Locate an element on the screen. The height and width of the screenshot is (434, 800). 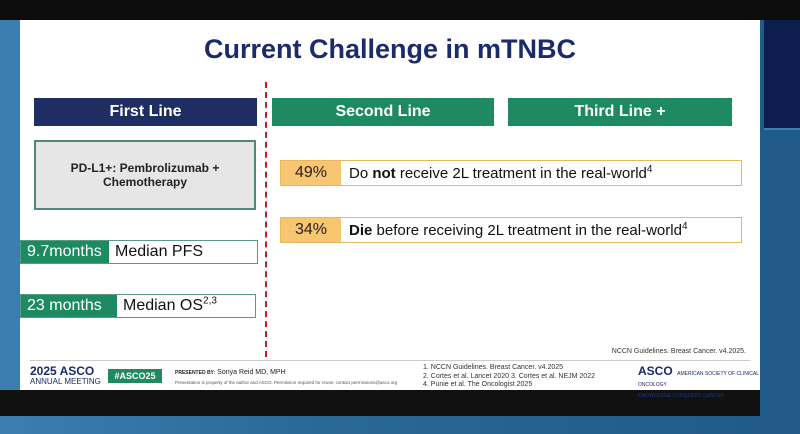
header-third-line: Third Line + is located at coordinates (620, 112).